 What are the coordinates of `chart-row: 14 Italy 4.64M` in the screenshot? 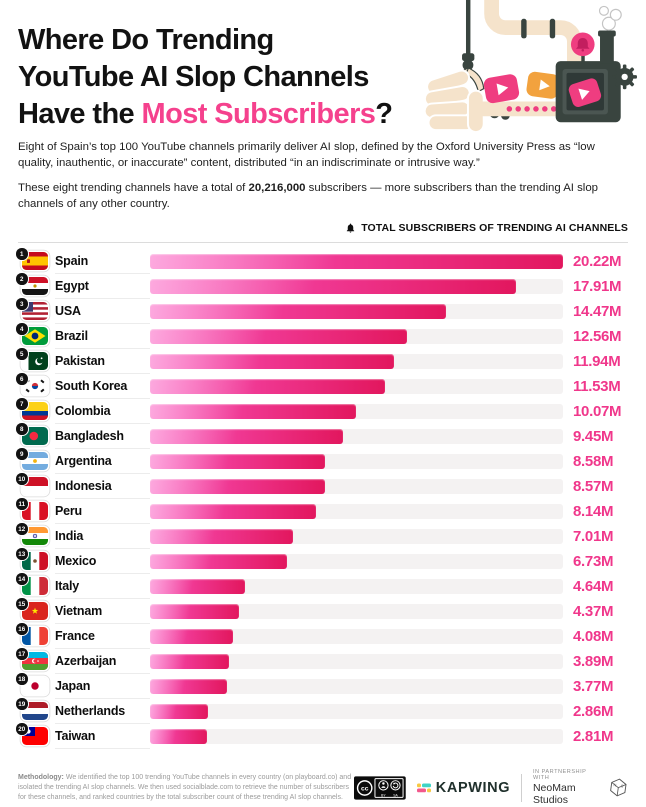 It's located at (322, 586).